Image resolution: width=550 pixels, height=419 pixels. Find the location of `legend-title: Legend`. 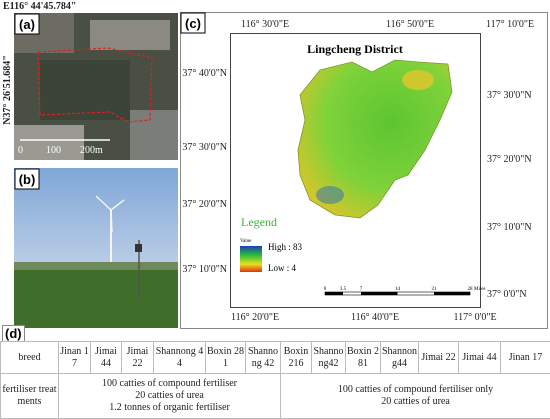

legend-title: Legend is located at coordinates (259, 222).